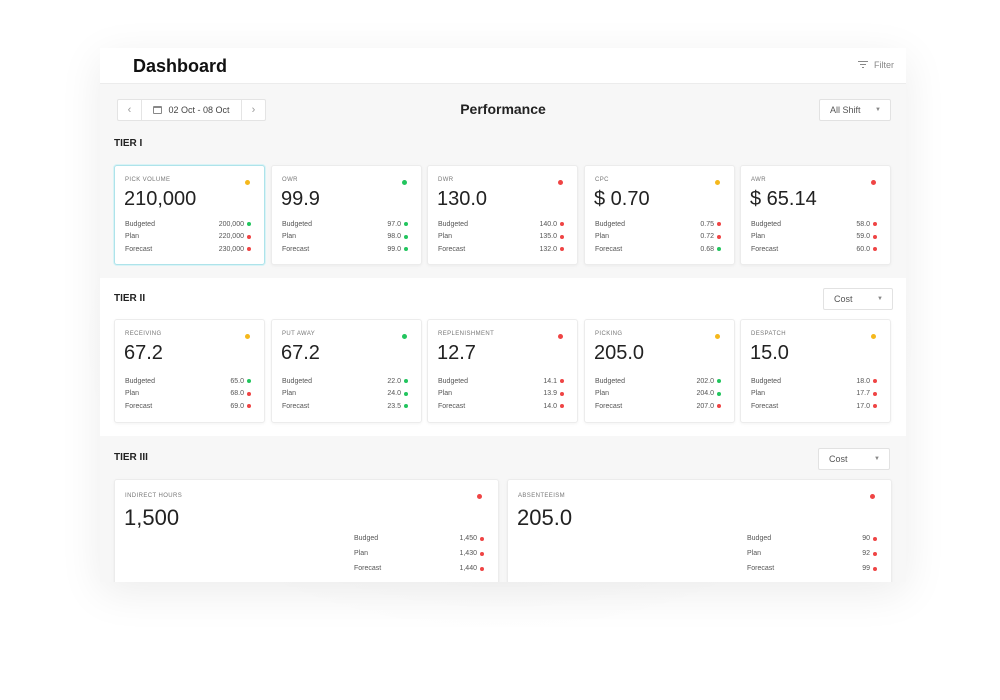 This screenshot has height=700, width=1000. What do you see at coordinates (783, 199) in the screenshot?
I see `kpi-value: $ 65.14` at bounding box center [783, 199].